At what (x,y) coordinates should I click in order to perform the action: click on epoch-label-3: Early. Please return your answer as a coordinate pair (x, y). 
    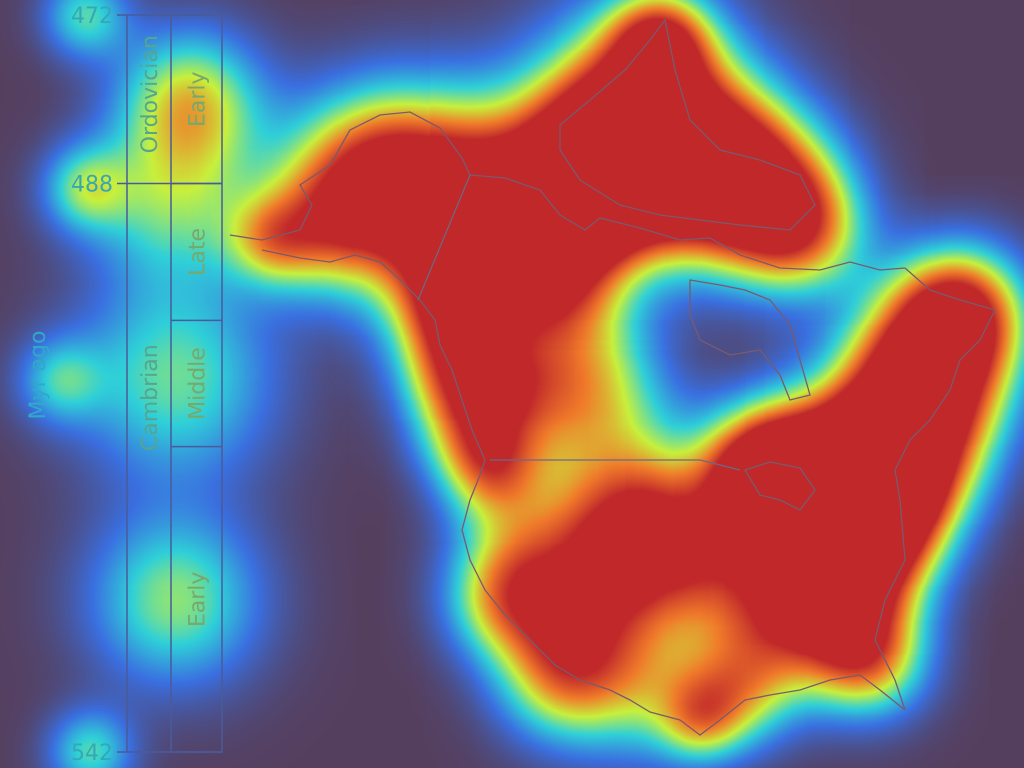
    Looking at the image, I should click on (198, 600).